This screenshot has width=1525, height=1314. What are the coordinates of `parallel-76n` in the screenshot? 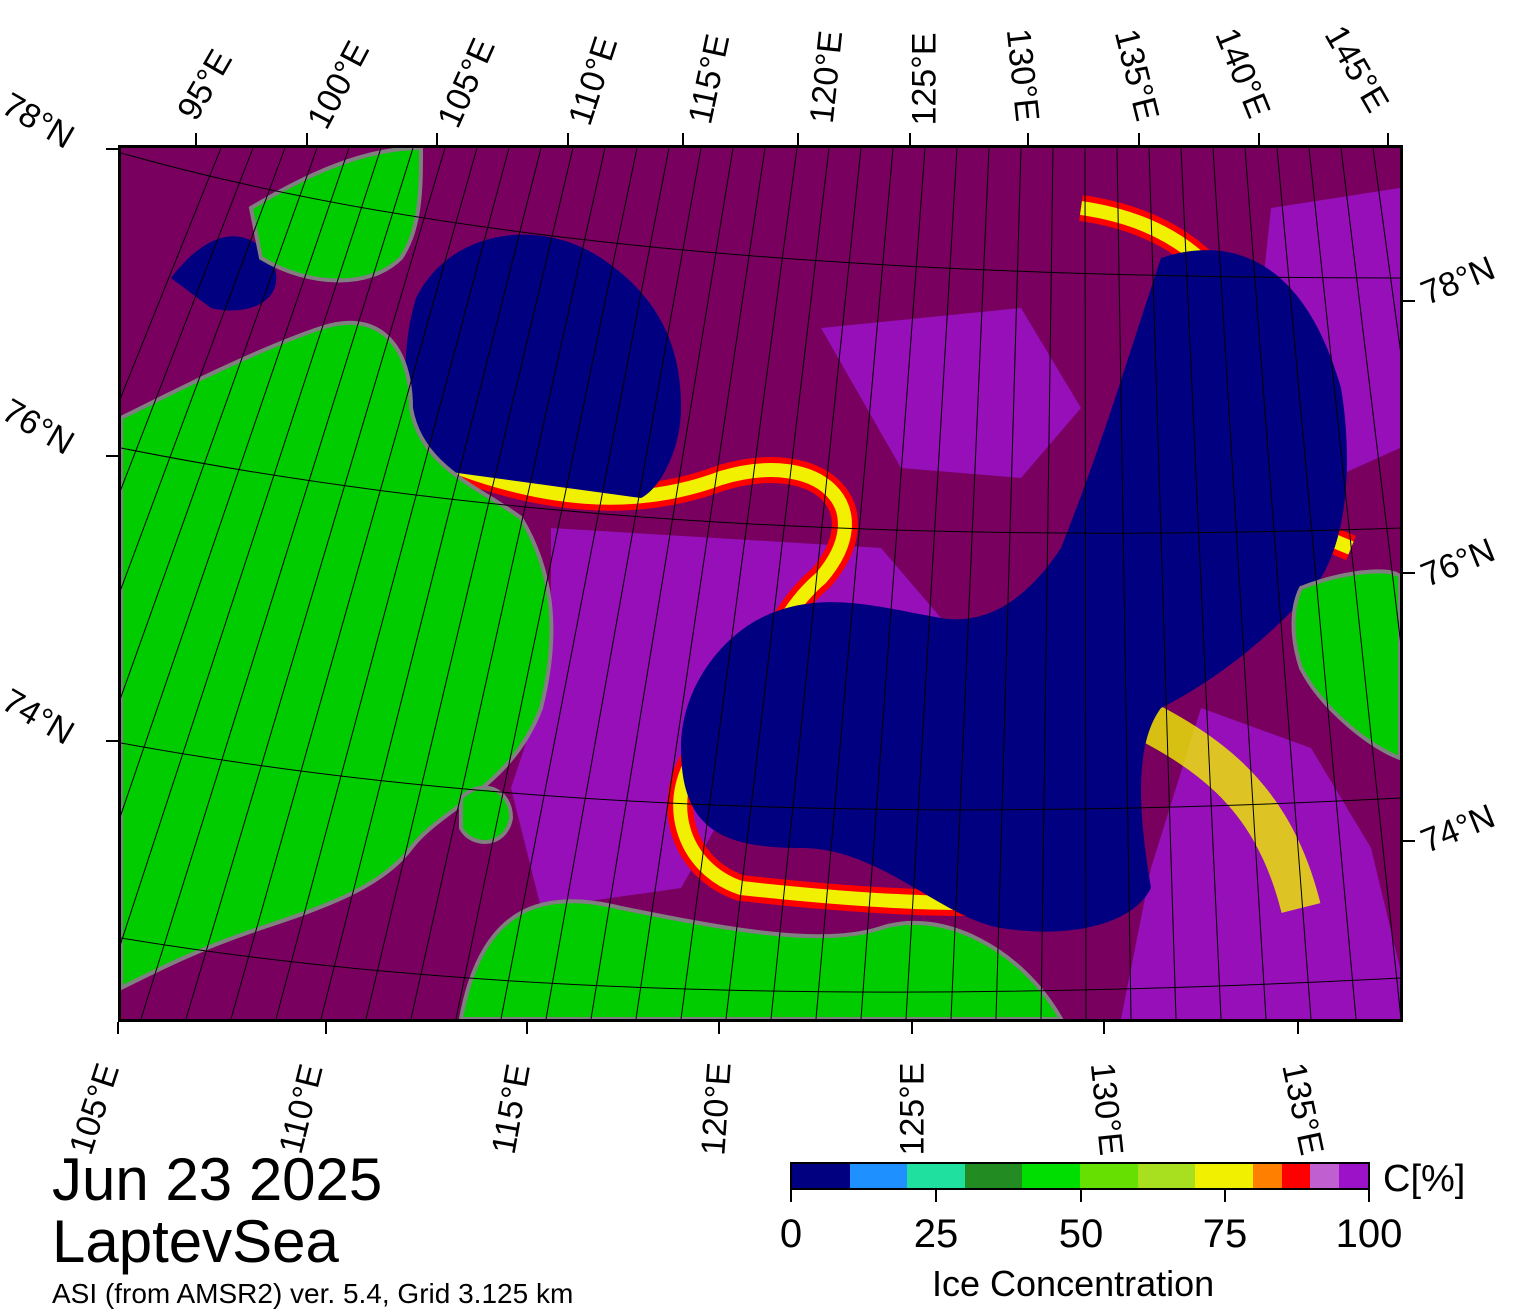 It's located at (760, 490).